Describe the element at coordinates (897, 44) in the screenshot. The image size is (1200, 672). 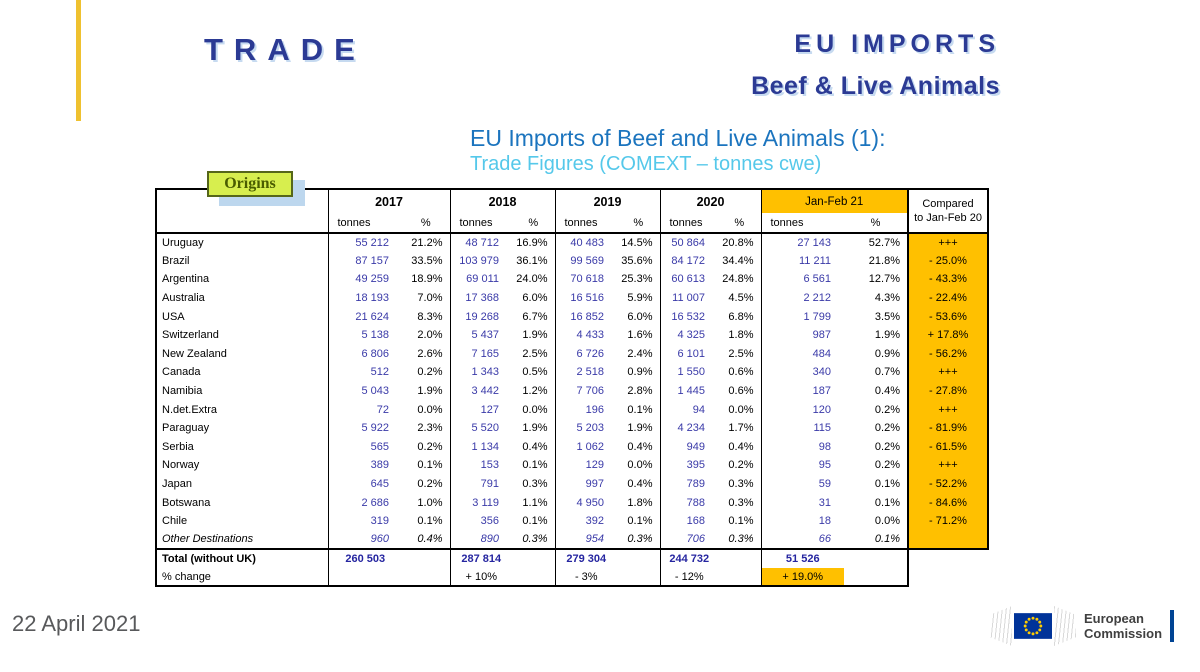
I see `eu-imports-heading: EU IMPORTS` at that location.